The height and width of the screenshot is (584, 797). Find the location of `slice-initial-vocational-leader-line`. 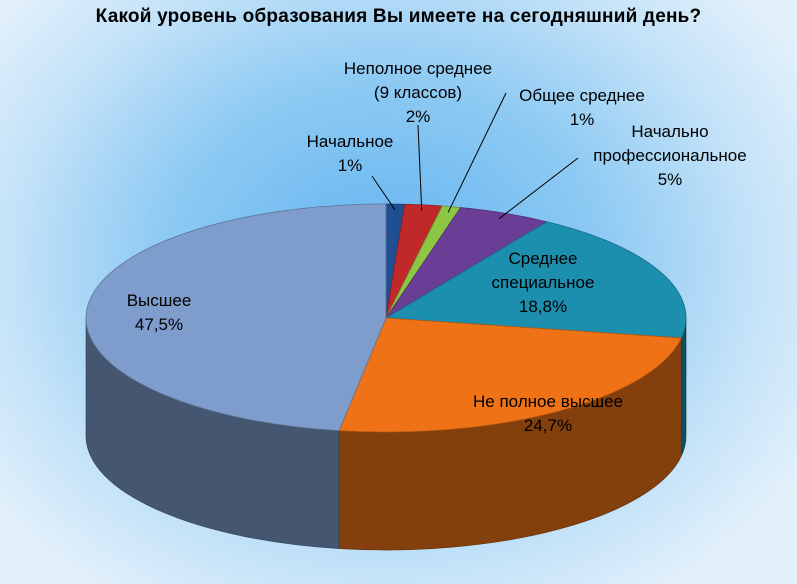

slice-initial-vocational-leader-line is located at coordinates (538, 188).